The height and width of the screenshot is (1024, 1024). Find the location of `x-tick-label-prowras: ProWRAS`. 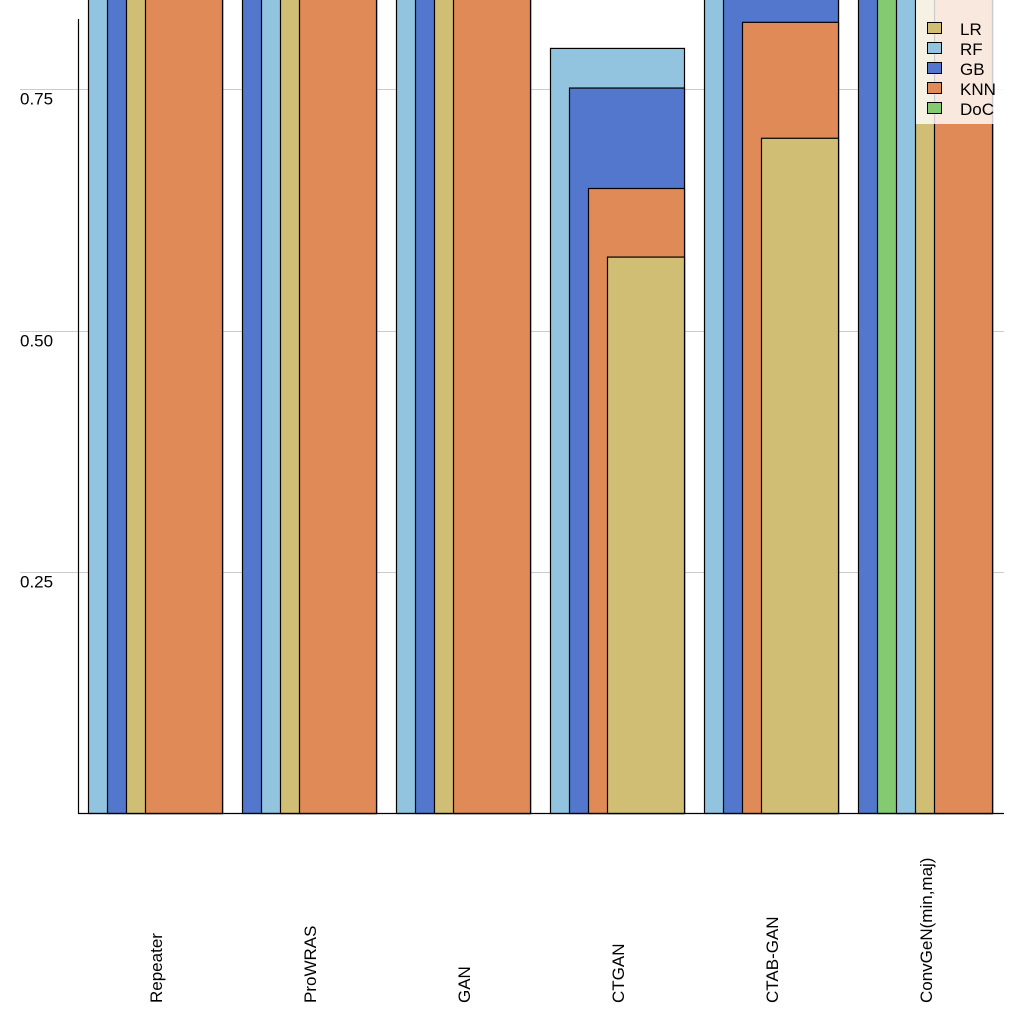

x-tick-label-prowras: ProWRAS is located at coordinates (310, 964).